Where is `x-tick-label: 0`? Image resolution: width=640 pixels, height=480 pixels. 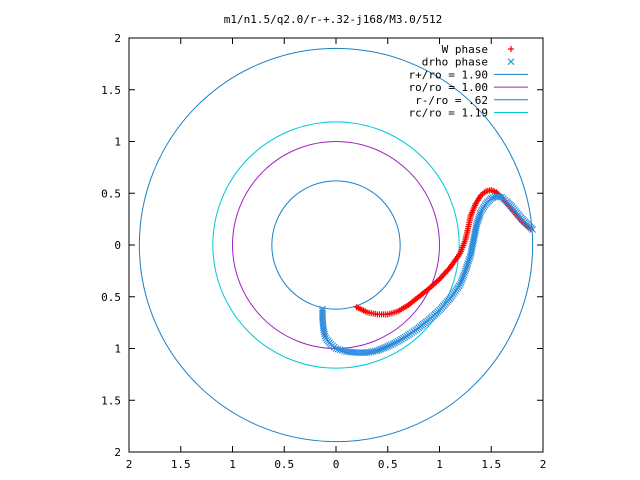 x-tick-label: 0 is located at coordinates (336, 464).